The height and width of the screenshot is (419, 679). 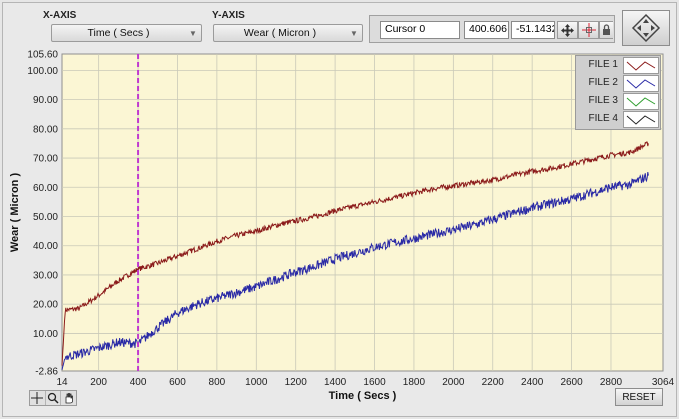 I want to click on y-tick-label: 100.00, so click(x=42, y=71).